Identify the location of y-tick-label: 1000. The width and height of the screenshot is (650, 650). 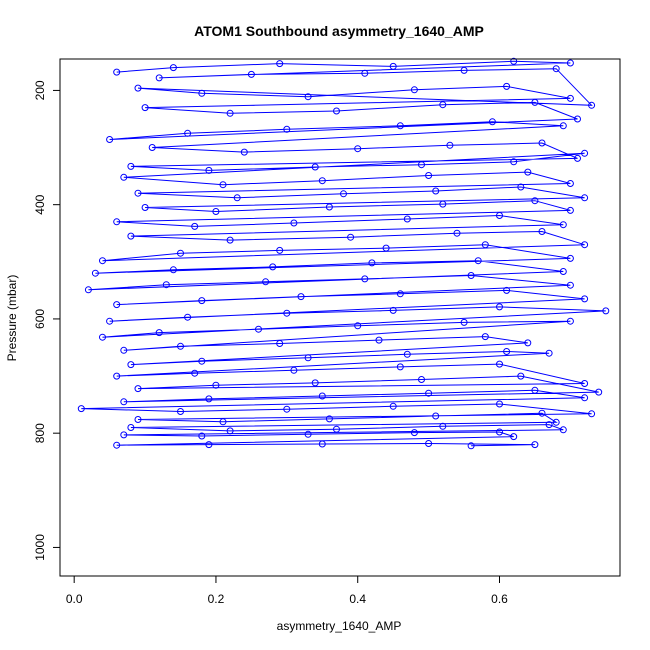
(40, 547).